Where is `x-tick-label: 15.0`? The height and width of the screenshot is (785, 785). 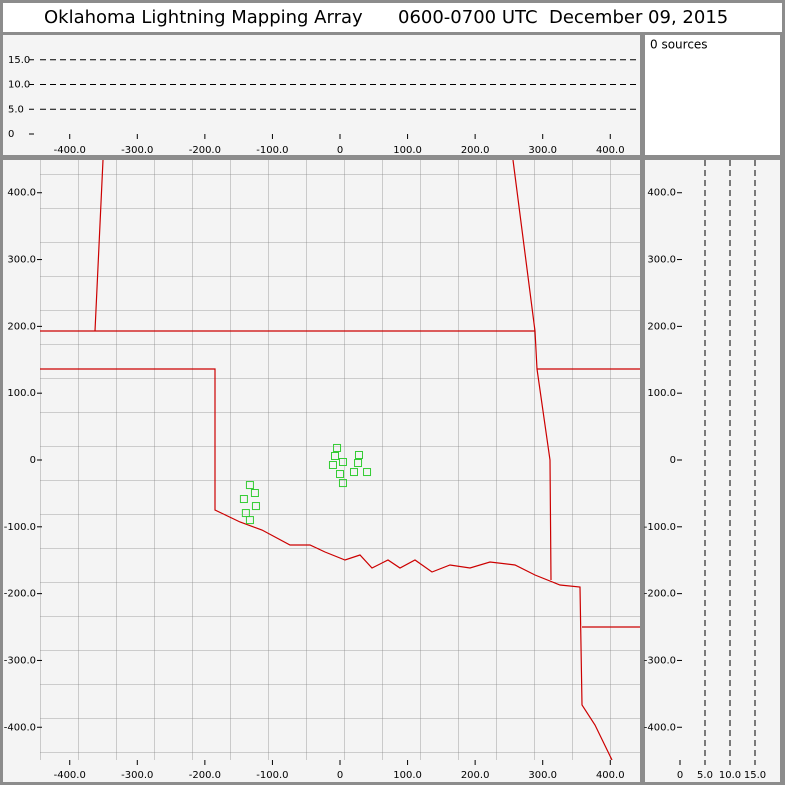
x-tick-label: 15.0 is located at coordinates (755, 775).